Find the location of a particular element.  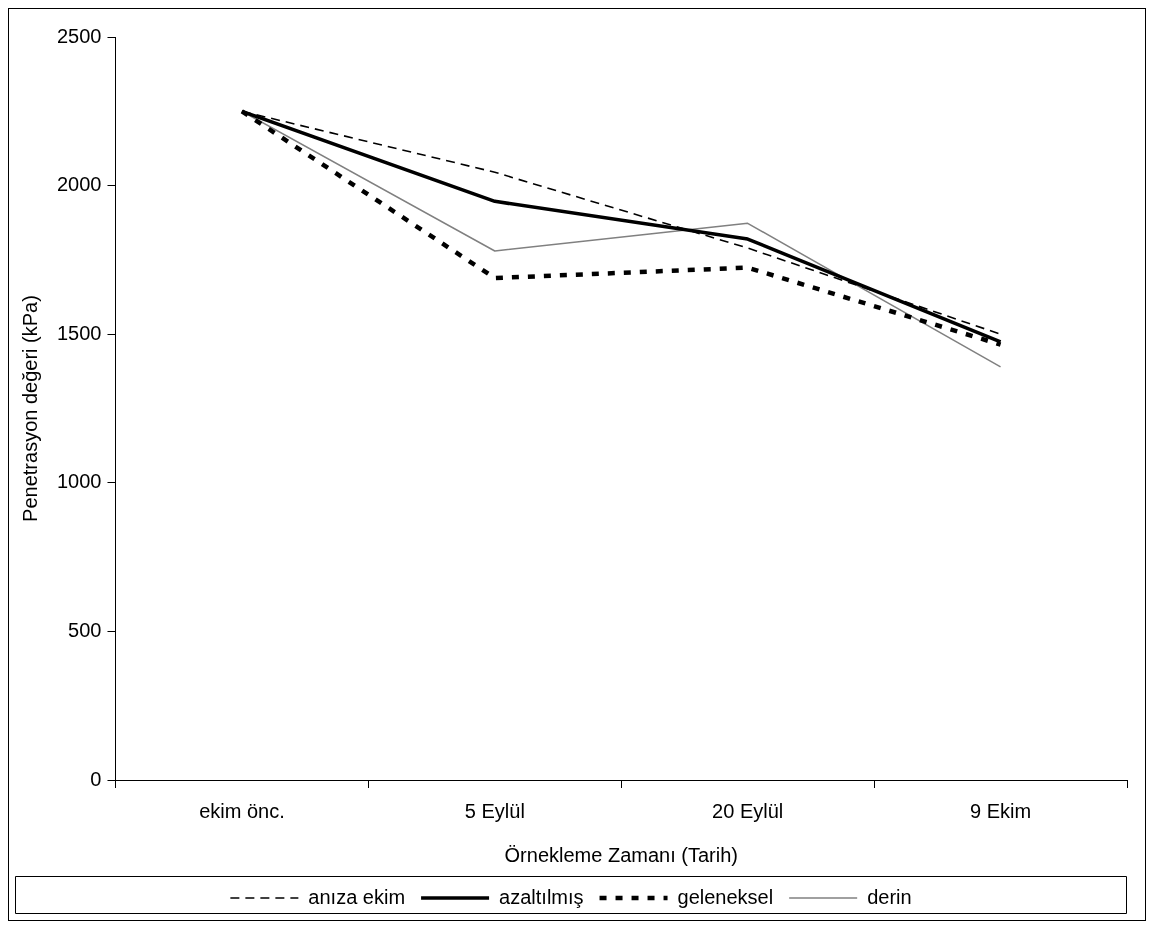

x-tick-label: 5 Eylül is located at coordinates (494, 810).